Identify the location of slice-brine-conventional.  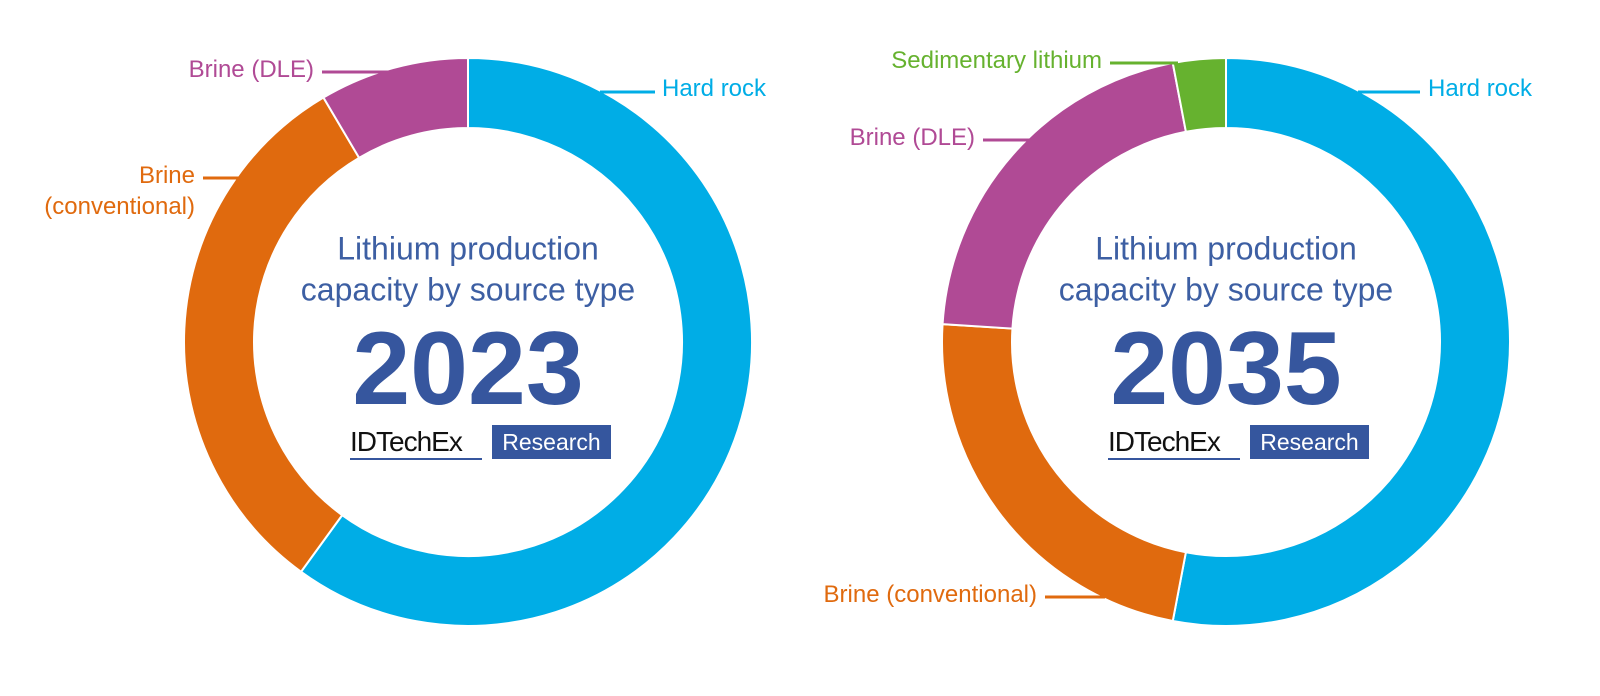
(272, 335).